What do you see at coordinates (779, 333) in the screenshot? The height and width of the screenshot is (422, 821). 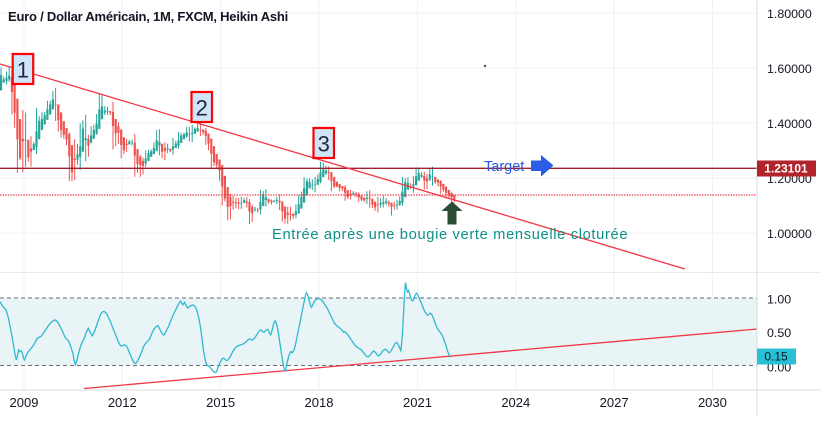 I see `svg-text: 0.50` at bounding box center [779, 333].